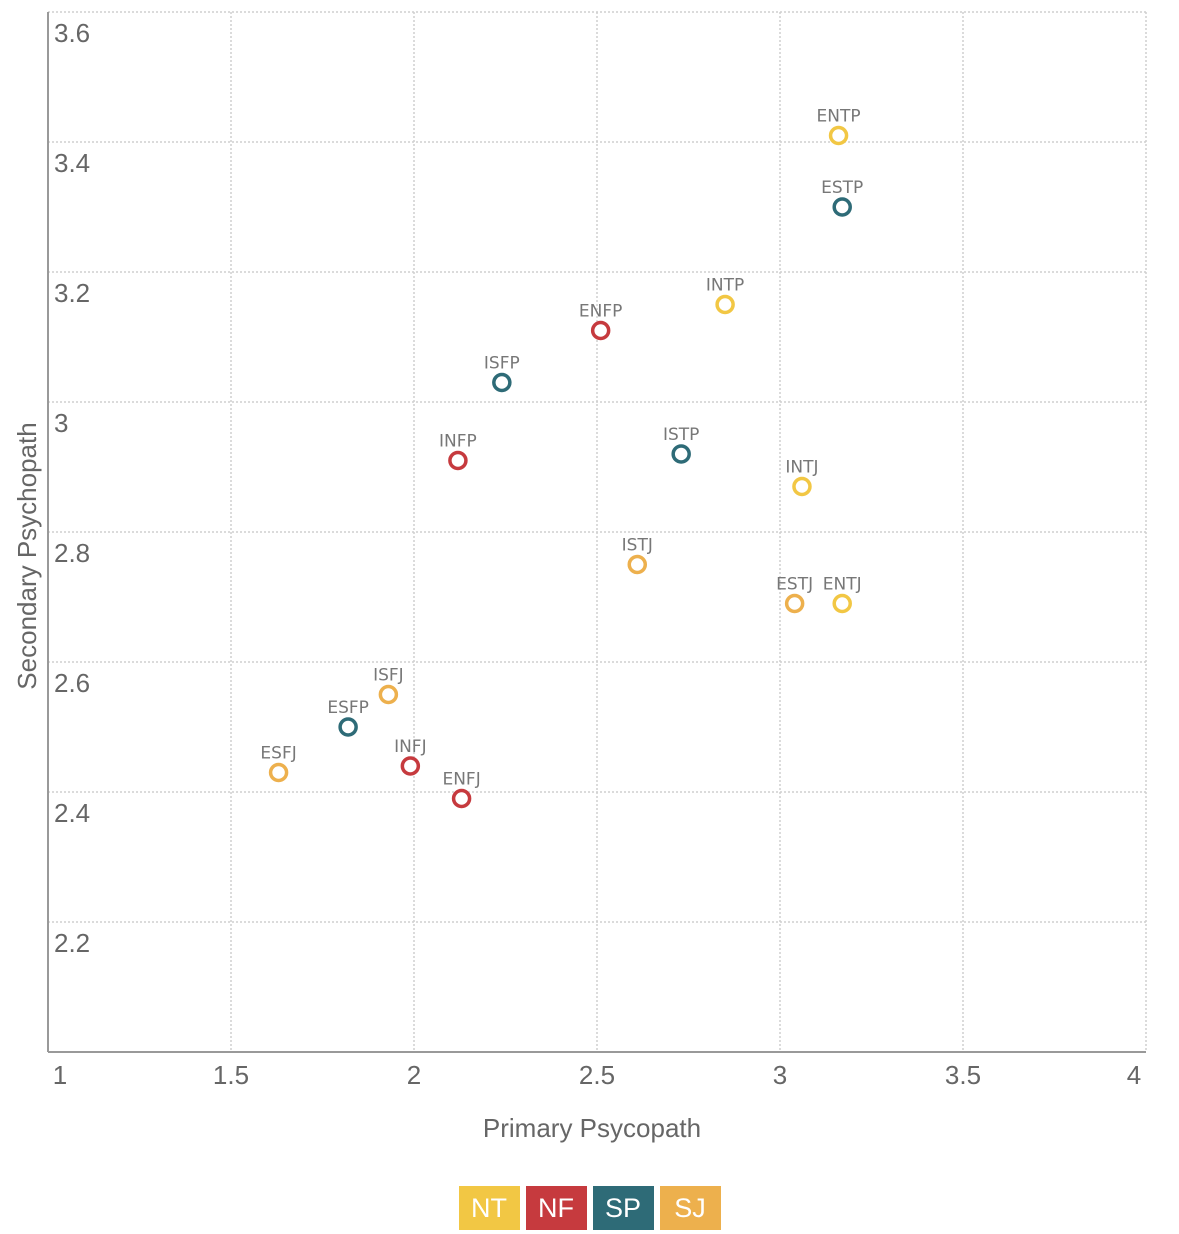 The width and height of the screenshot is (1179, 1234). Describe the element at coordinates (72, 293) in the screenshot. I see `y-tick-label: 3.2` at that location.